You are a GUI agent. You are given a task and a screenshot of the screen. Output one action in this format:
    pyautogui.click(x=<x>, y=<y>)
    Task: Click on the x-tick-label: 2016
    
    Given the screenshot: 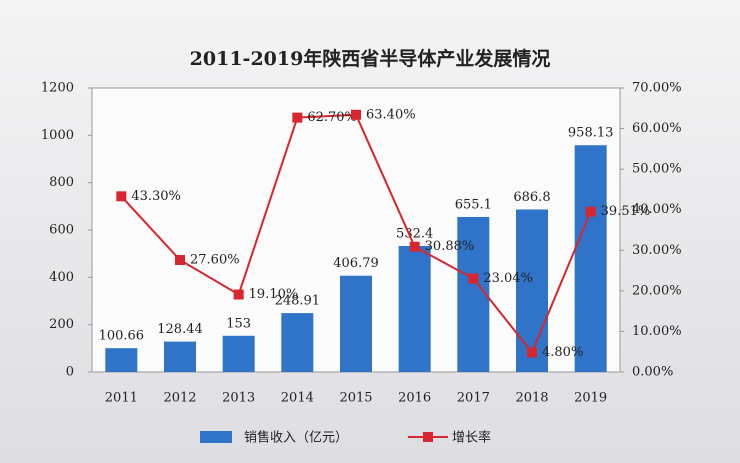 What is the action you would take?
    pyautogui.click(x=414, y=398)
    